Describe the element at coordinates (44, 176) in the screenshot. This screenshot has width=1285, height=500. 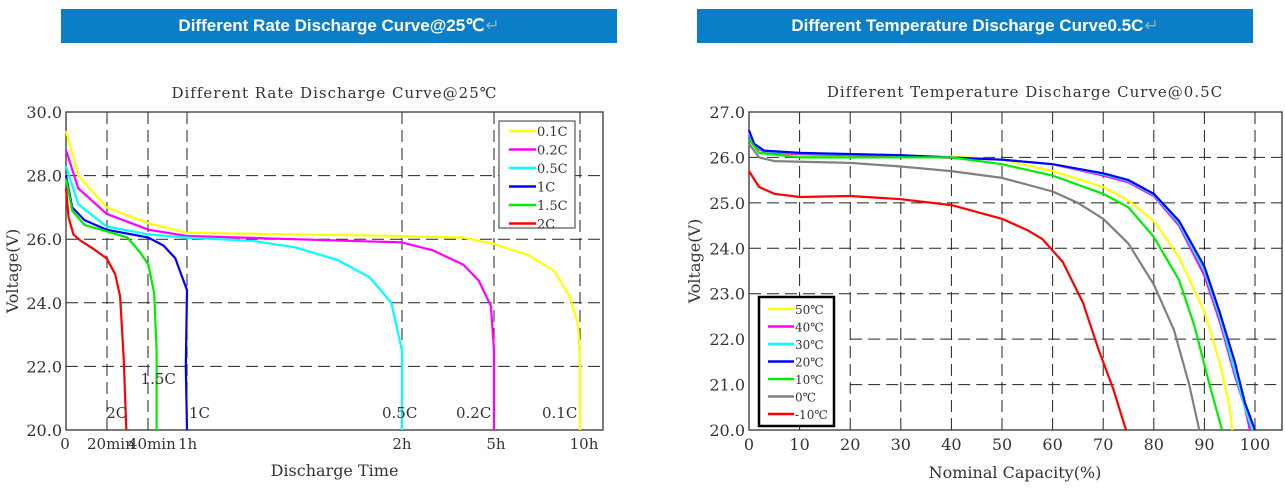
I see `y-tick-label: 28.0` at that location.